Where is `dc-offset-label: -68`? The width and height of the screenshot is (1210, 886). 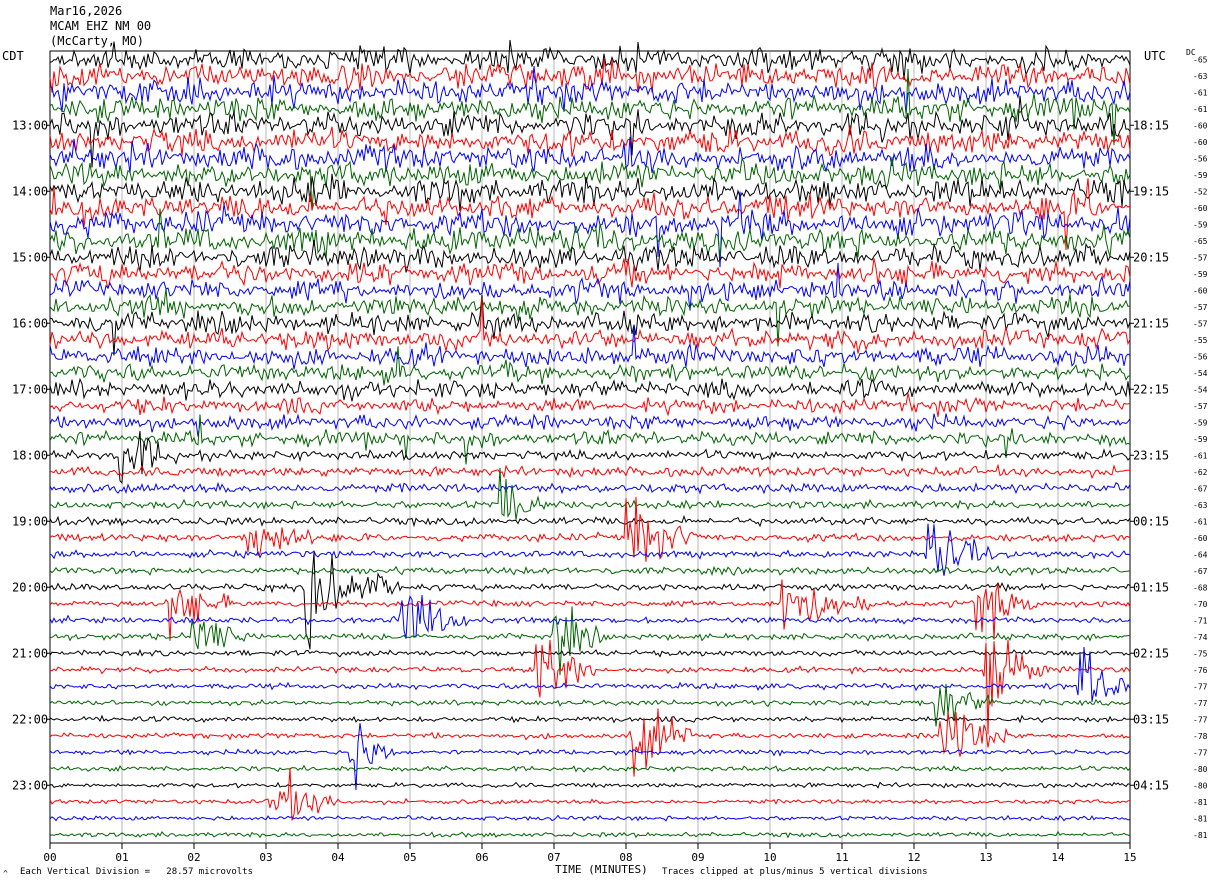
dc-offset-label: -68 is located at coordinates (1200, 587).